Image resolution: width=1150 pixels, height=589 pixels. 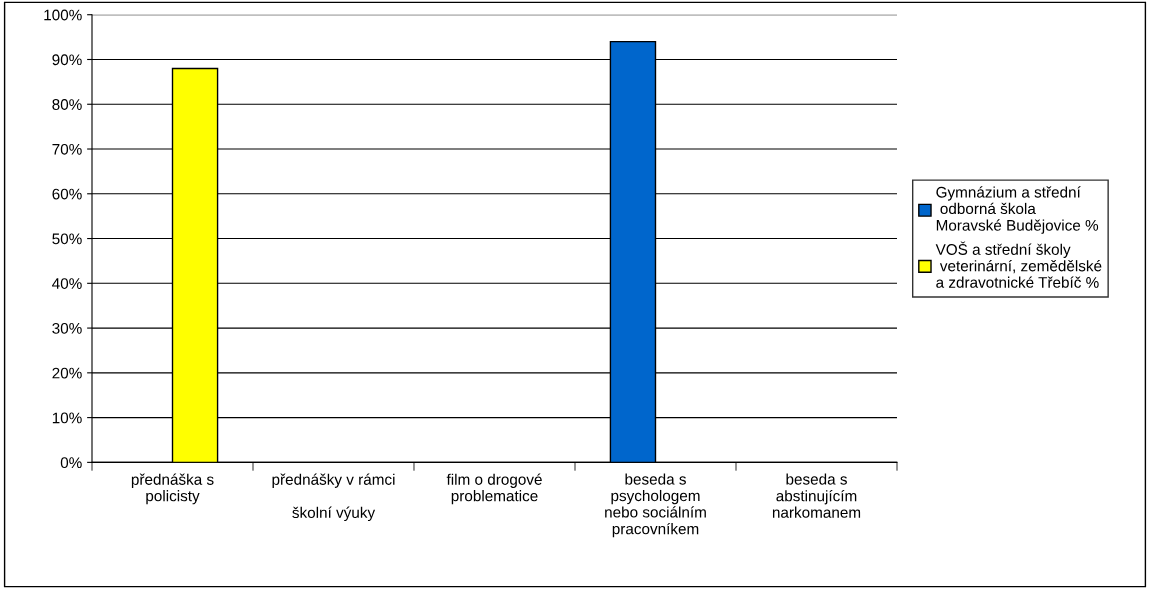 I want to click on y-tick-label: 40%, so click(x=67, y=283).